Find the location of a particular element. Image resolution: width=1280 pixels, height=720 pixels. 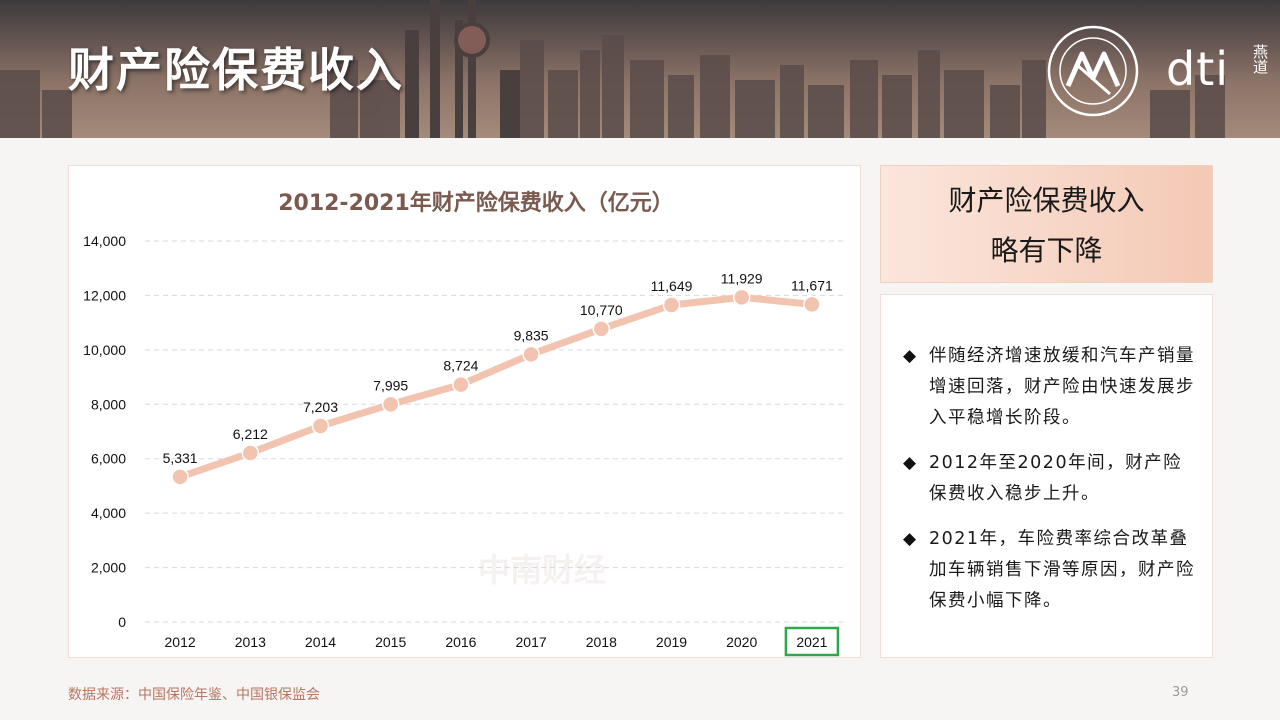

x-tick-label: 2013 is located at coordinates (250, 642).